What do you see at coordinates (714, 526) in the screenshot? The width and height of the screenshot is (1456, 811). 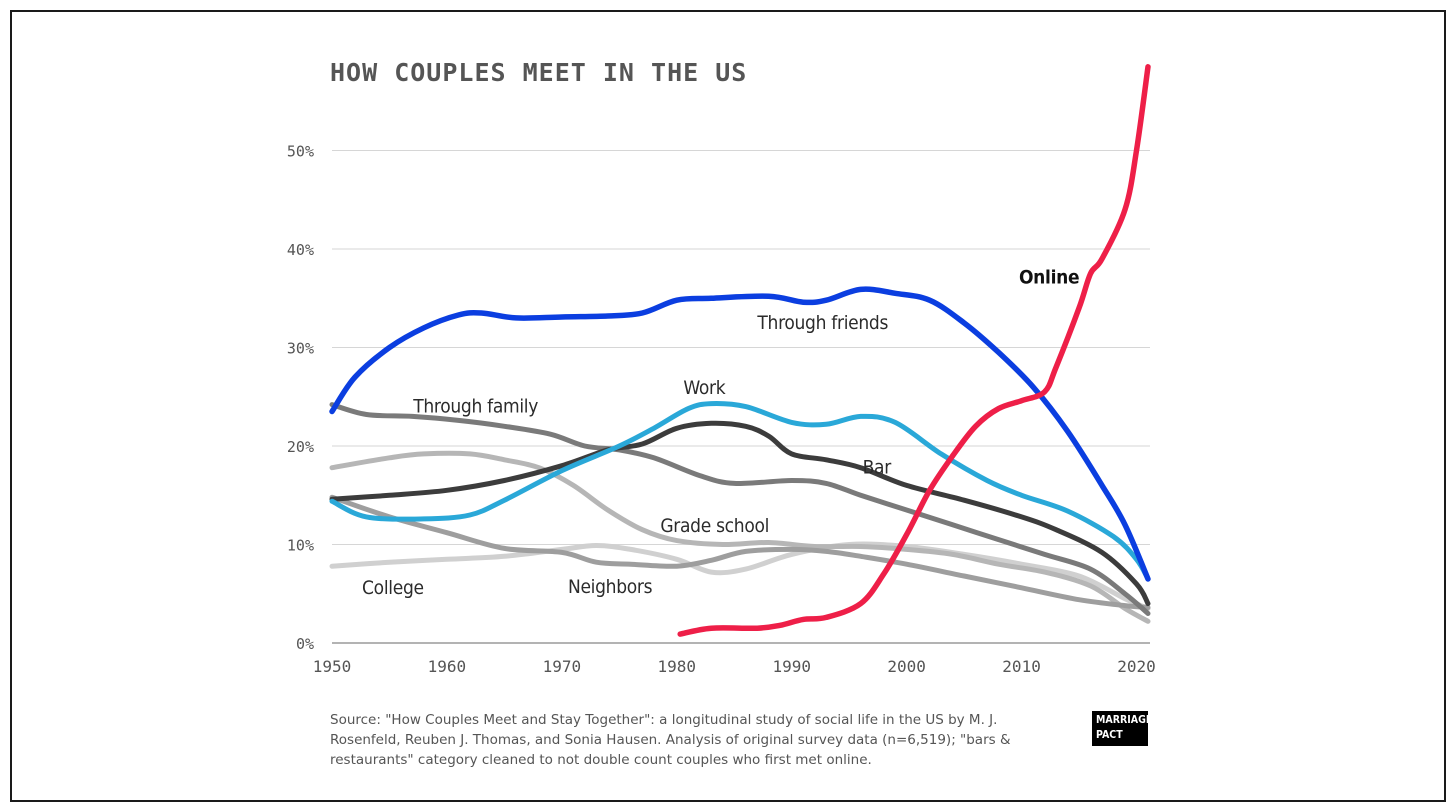 I see `series-label-grade-school: Grade school` at bounding box center [714, 526].